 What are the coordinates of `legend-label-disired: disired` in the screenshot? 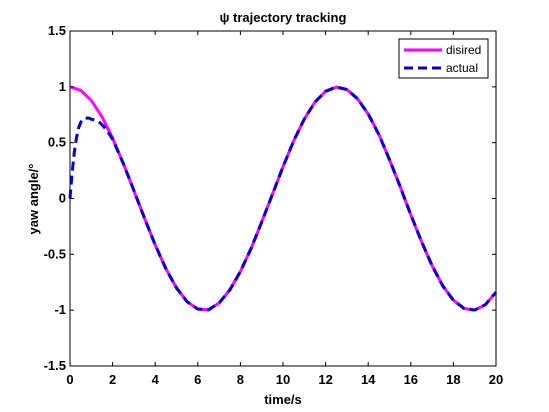 It's located at (463, 50).